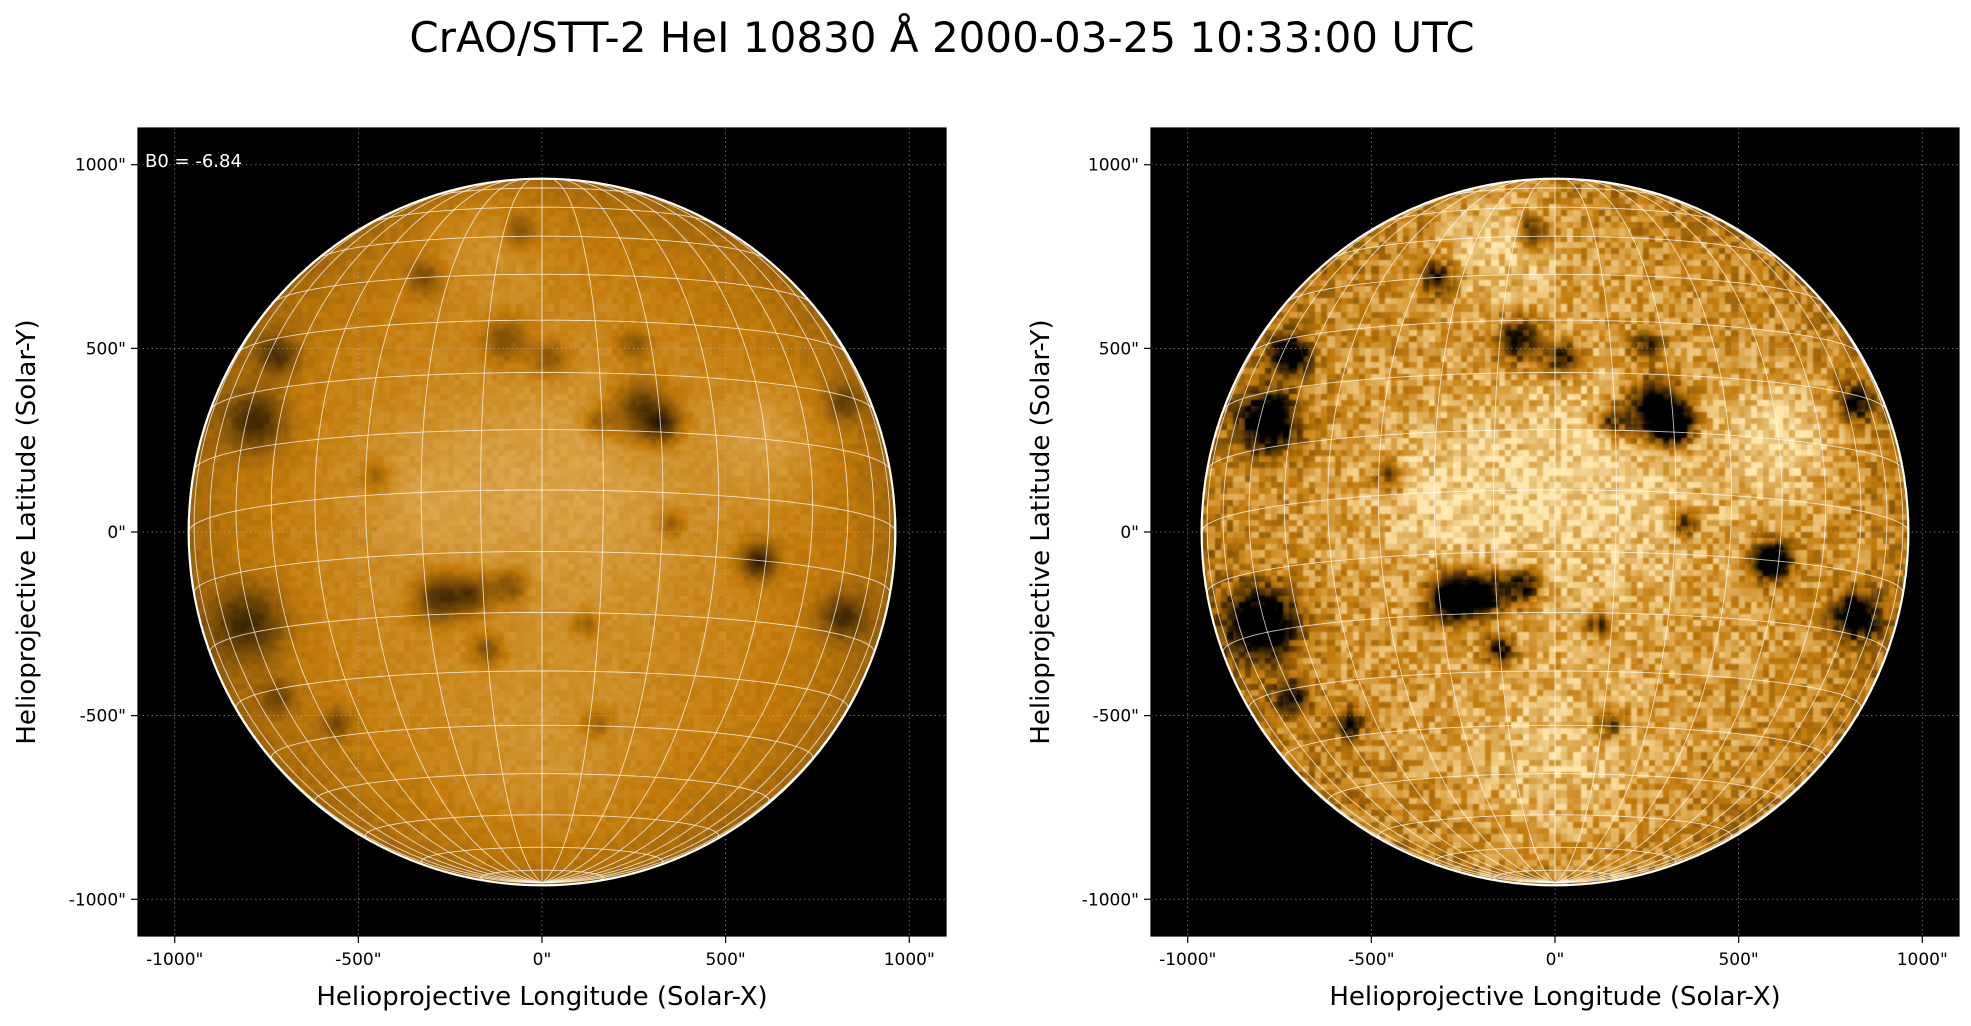  I want to click on right-xlabel: Helioprojective Longitude (Solar-X), so click(1554, 997).